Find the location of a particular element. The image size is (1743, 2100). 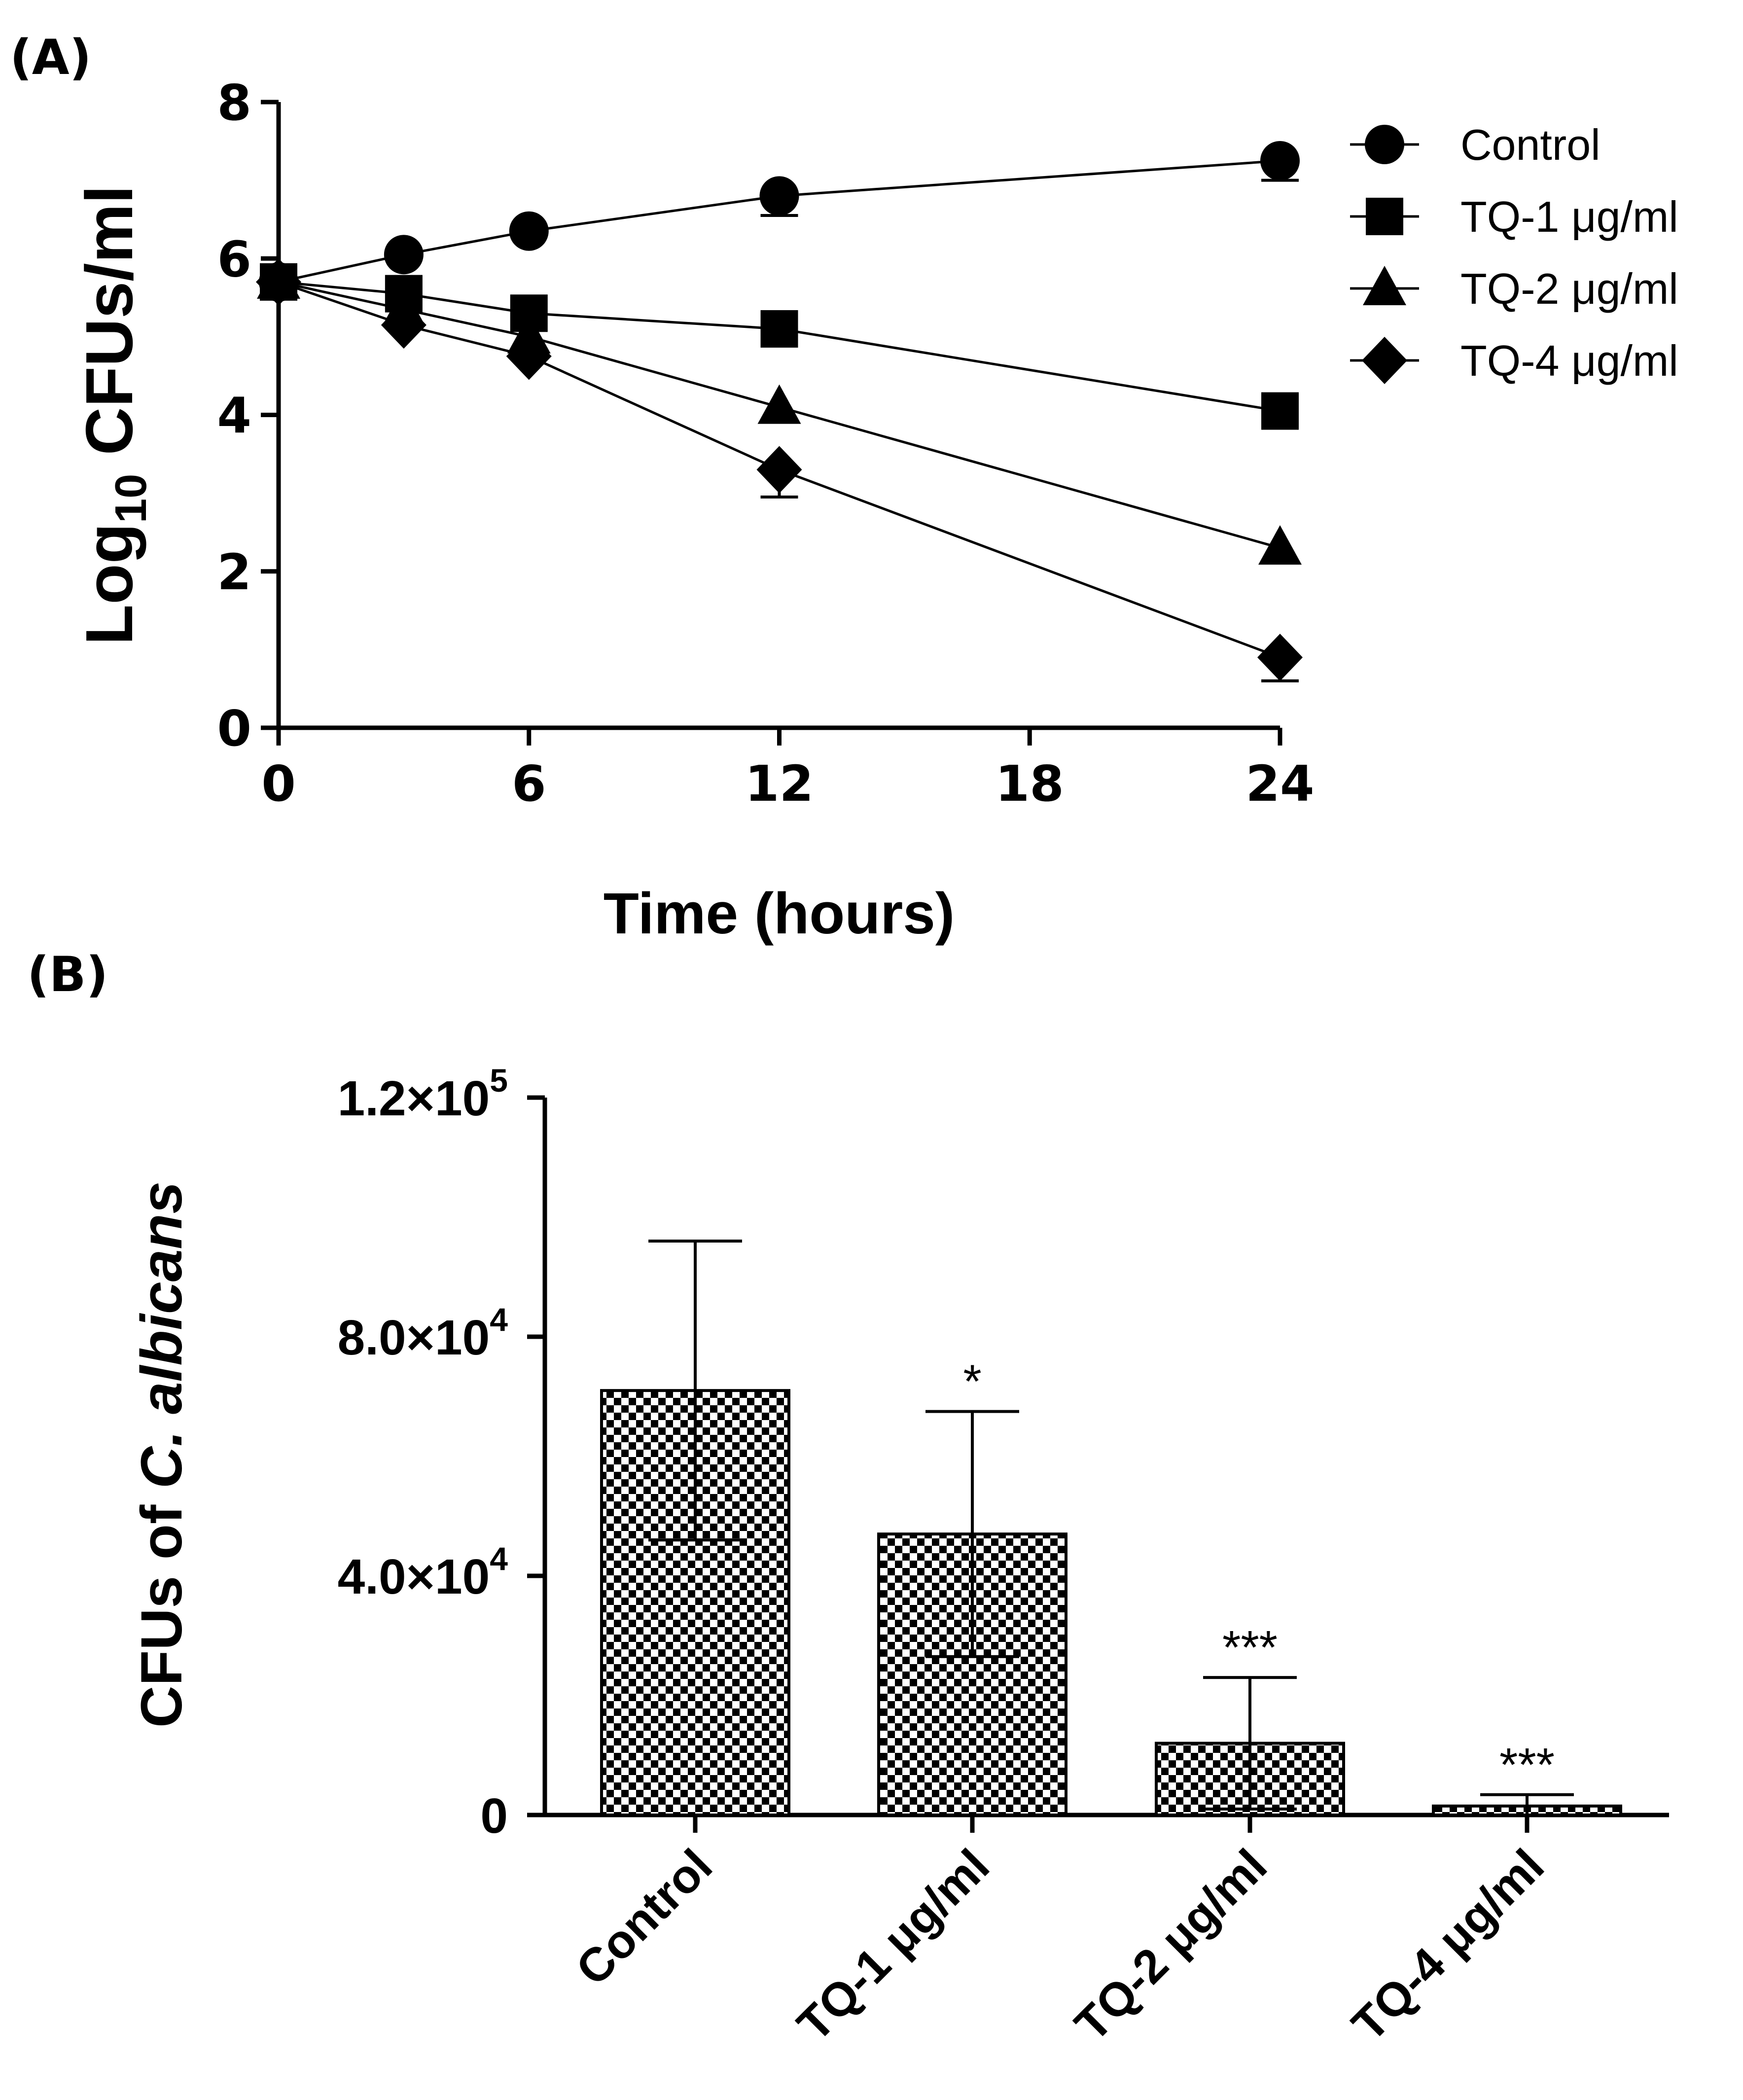

panel-b-y-tick-mantissa: 8.0×10 is located at coordinates (414, 1338).